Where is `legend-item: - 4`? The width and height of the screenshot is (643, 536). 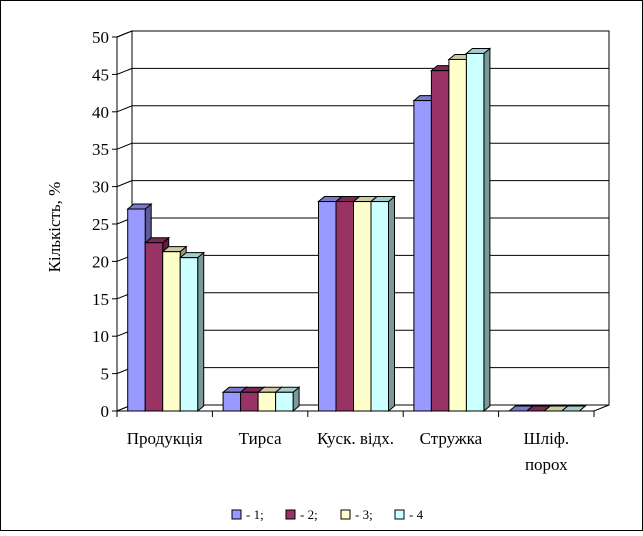 legend-item: - 4 is located at coordinates (409, 514).